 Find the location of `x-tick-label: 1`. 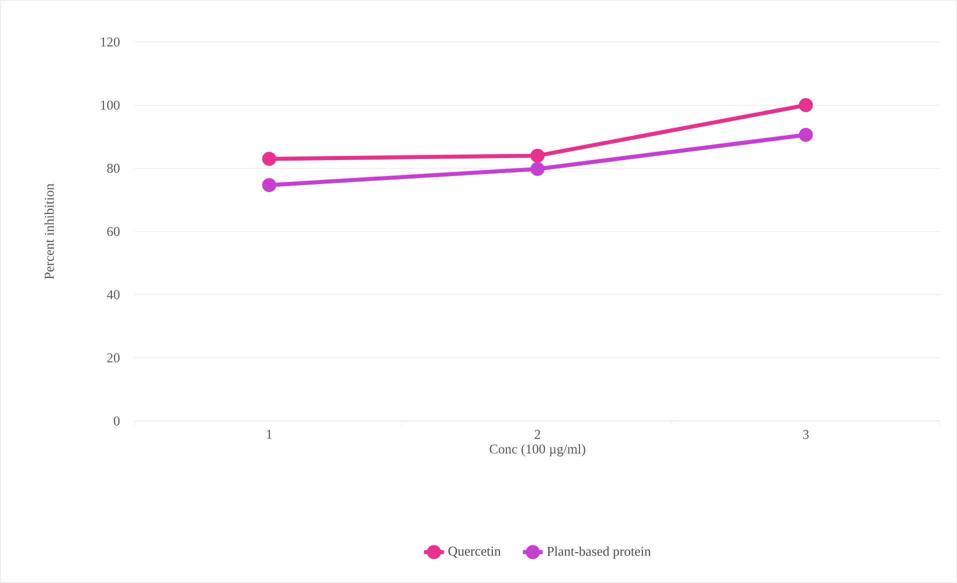

x-tick-label: 1 is located at coordinates (269, 434).